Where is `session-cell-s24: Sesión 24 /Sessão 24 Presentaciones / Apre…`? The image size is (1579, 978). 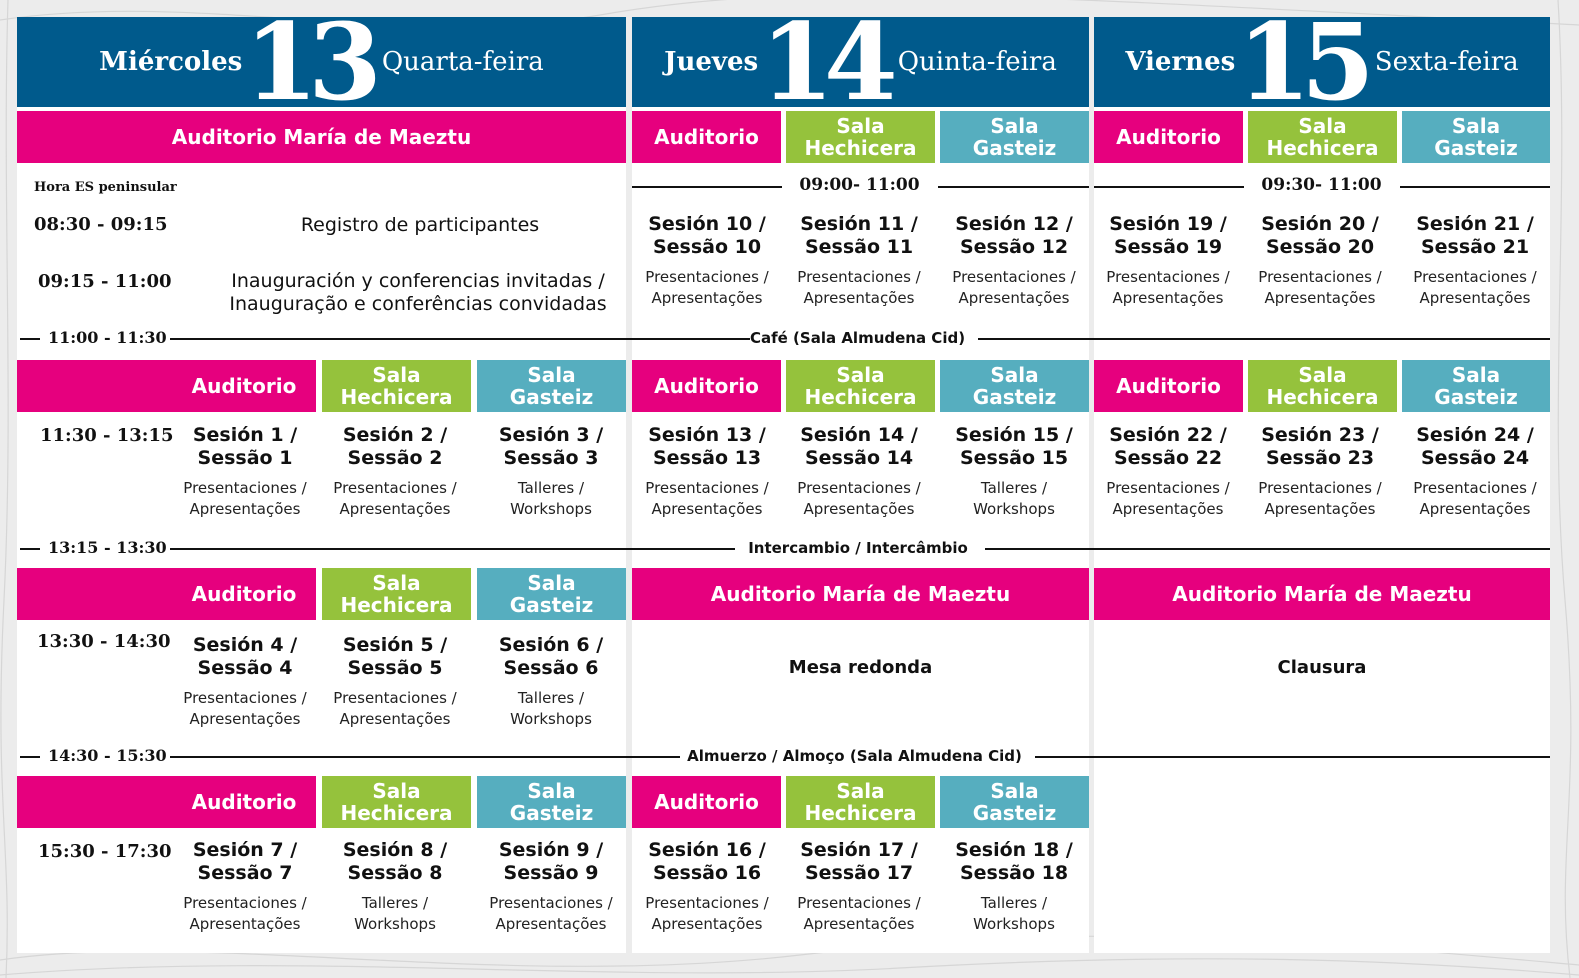
session-cell-s24: Sesión 24 /Sessão 24 Presentaciones / Apre… is located at coordinates (1475, 472).